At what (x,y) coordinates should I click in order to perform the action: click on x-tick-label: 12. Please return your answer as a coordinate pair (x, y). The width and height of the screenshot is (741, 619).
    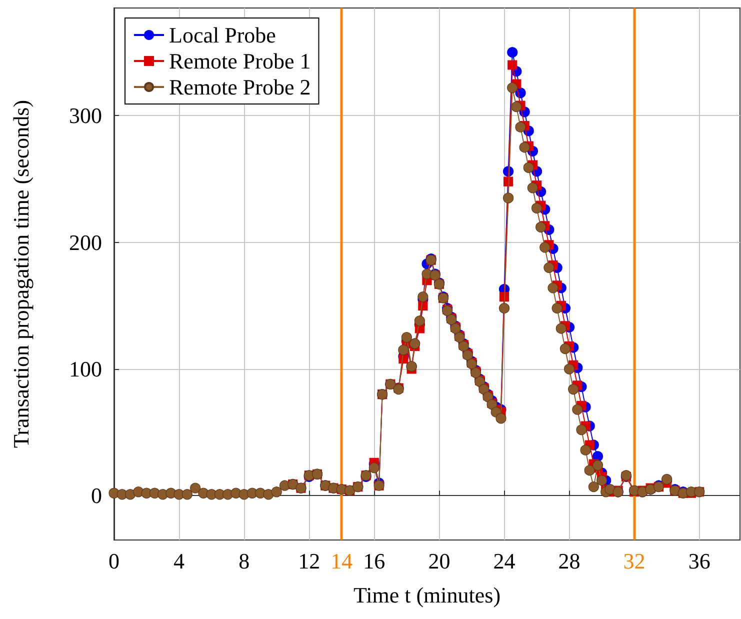
    Looking at the image, I should click on (309, 561).